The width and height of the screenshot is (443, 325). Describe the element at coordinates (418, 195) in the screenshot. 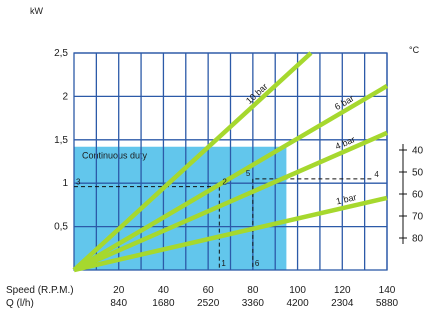

I see `temperature-tick-label: 60` at that location.